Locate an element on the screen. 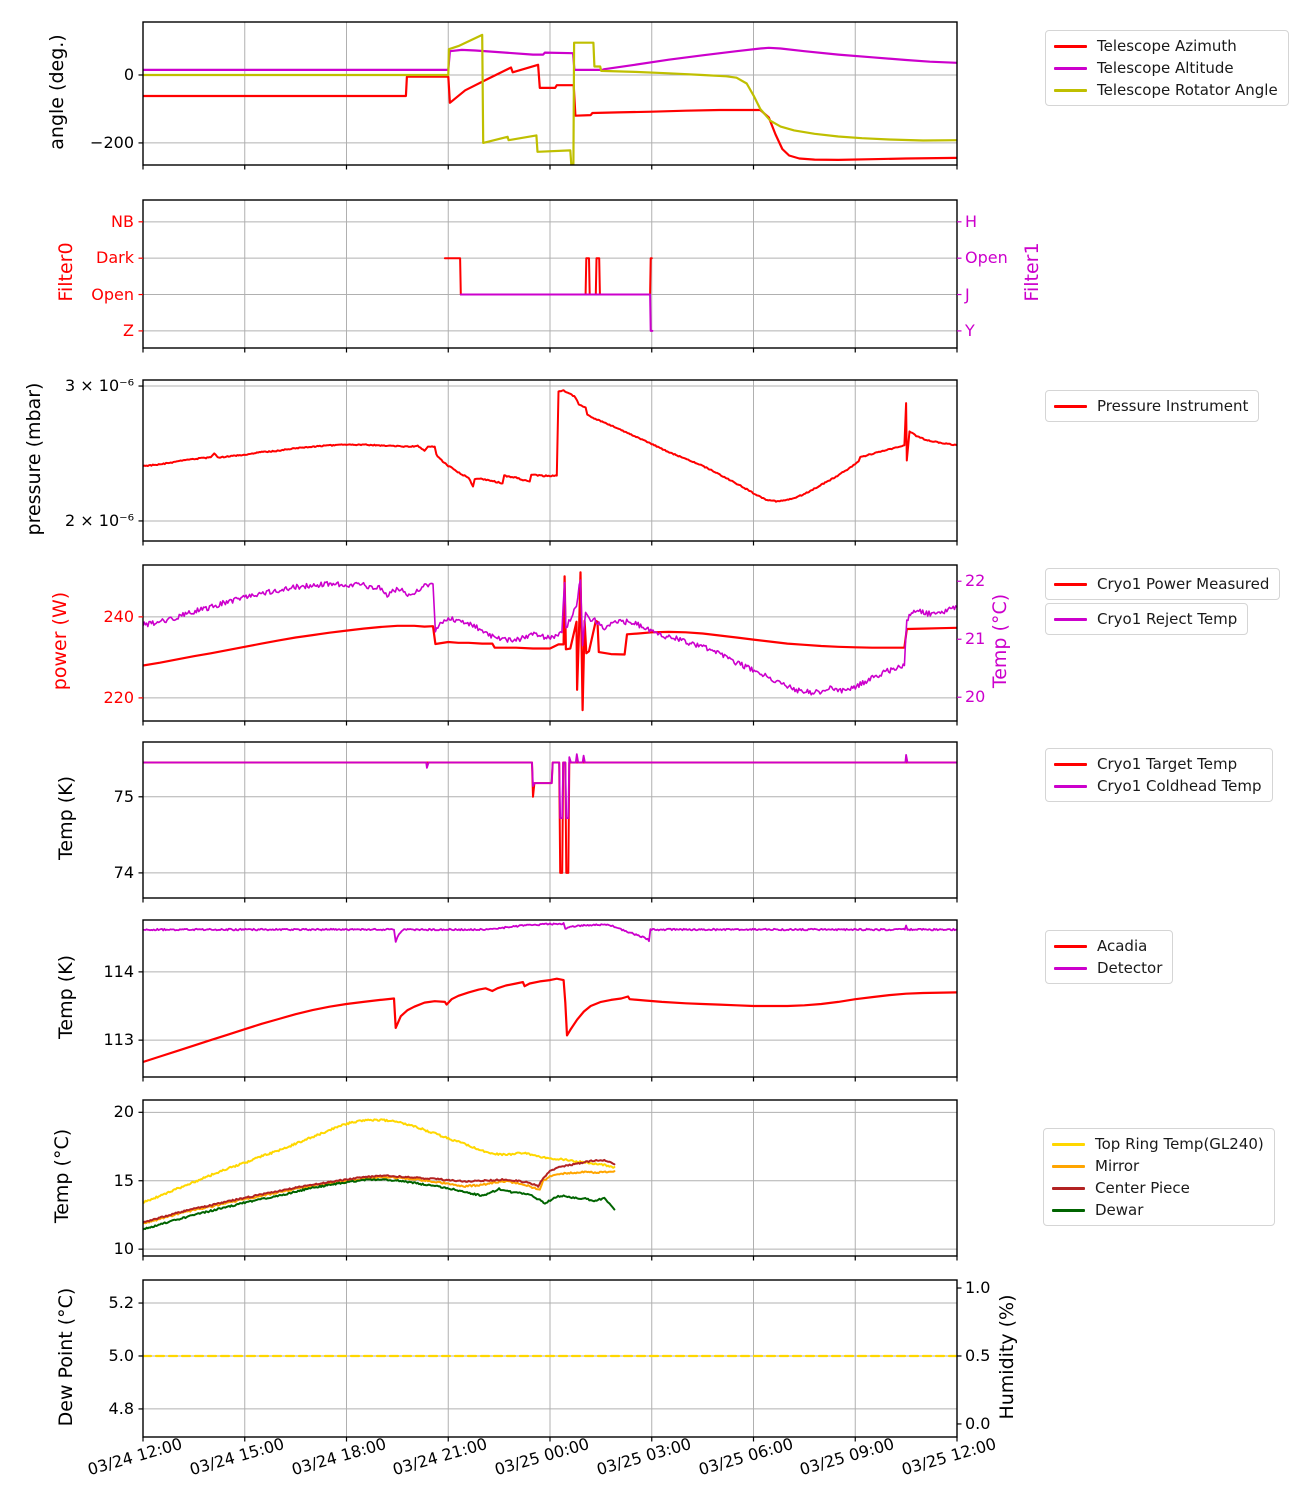 The image size is (1300, 1500). legend-cryo1-power-reject: Cryo1 Power Measured is located at coordinates (1163, 584).